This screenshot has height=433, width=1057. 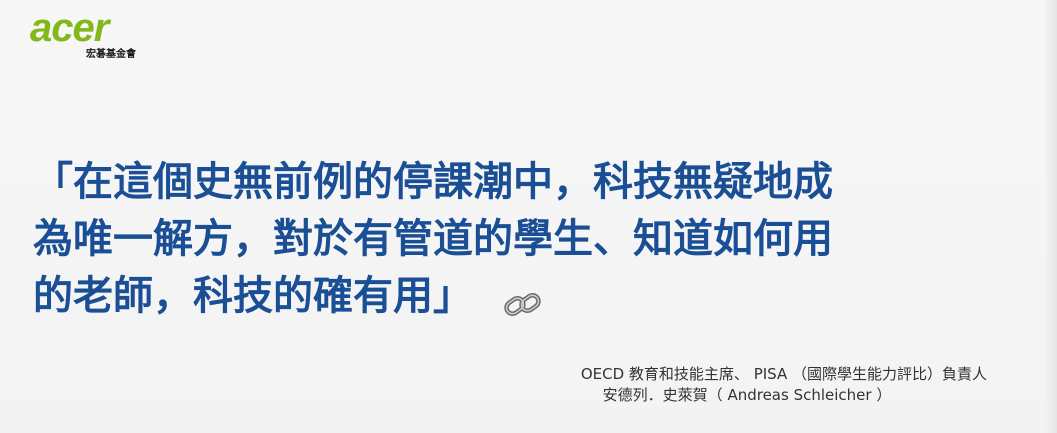 I want to click on quote-line-1: 「在這個史無前例的停課潮中，科技無疑地成, so click(x=433, y=182).